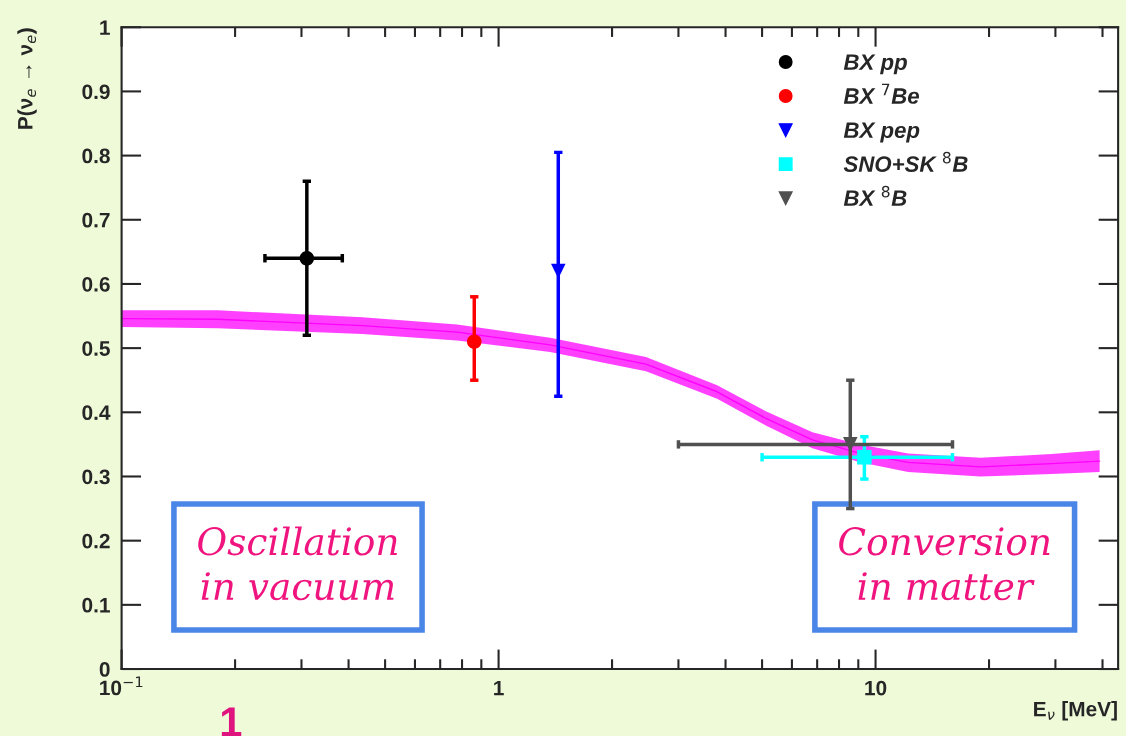  Describe the element at coordinates (96, 220) in the screenshot. I see `y-tick-label: 0.7` at that location.